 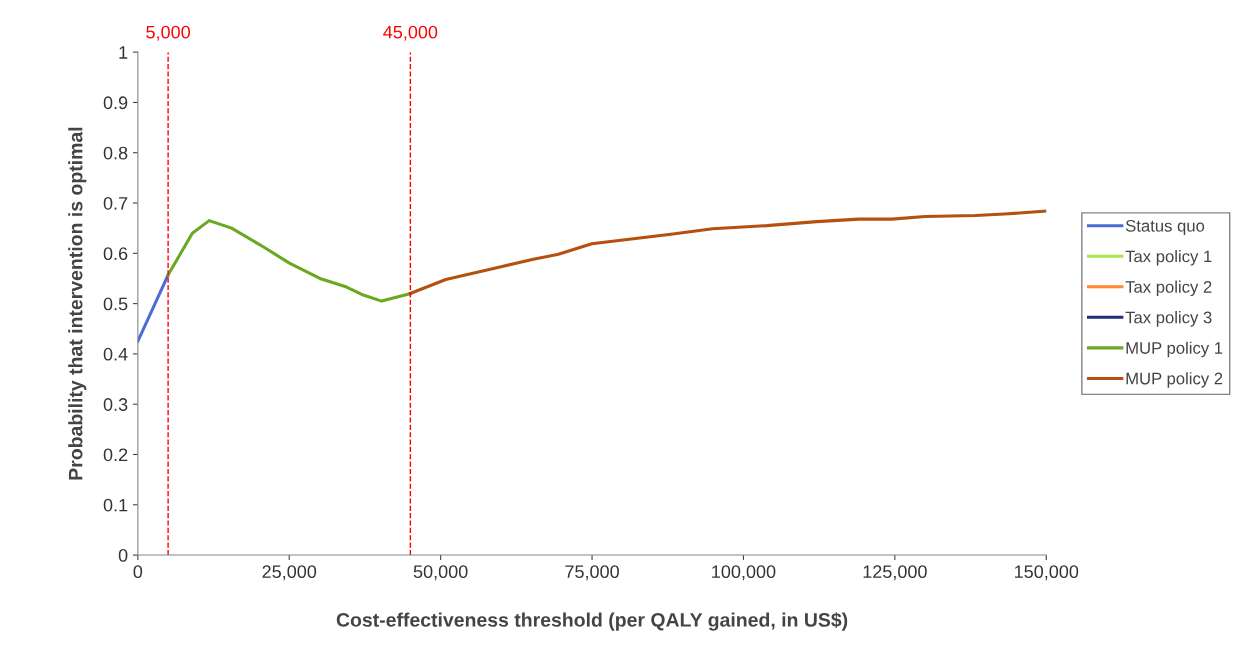 What do you see at coordinates (1168, 258) in the screenshot?
I see `legend-label: Tax policy 1` at bounding box center [1168, 258].